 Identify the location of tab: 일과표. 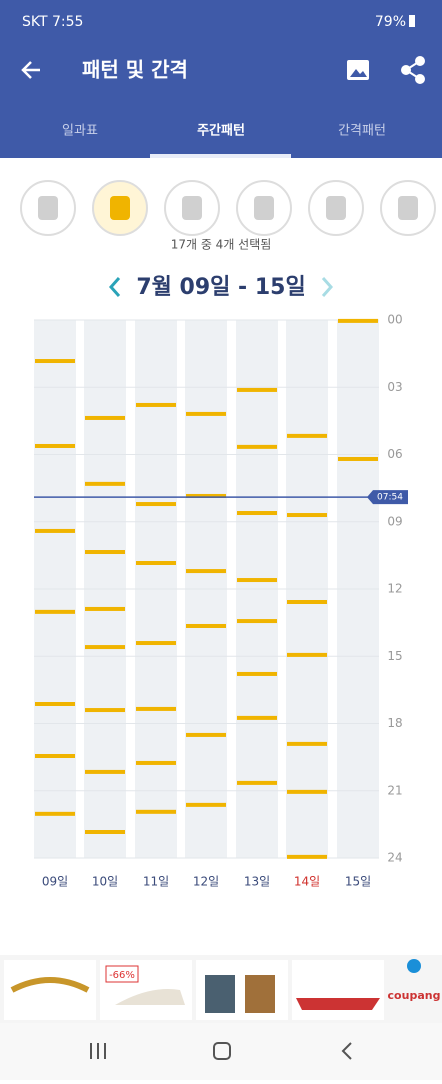
(80, 131).